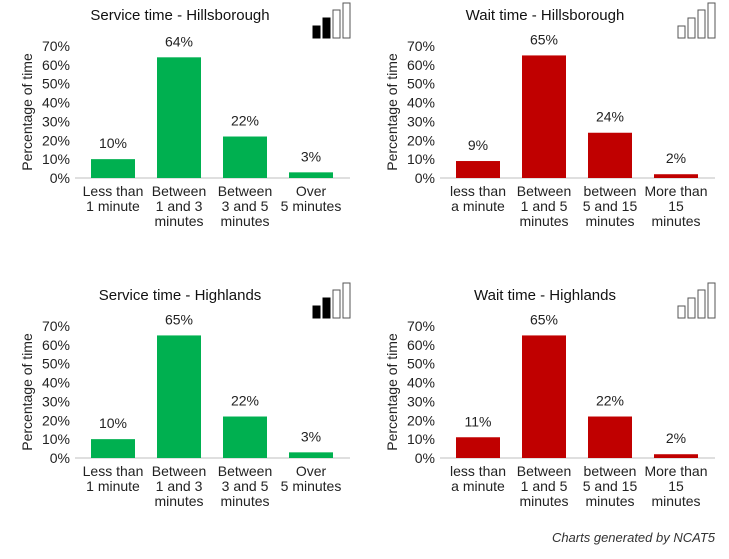  I want to click on x-tick-label: between, so click(610, 191).